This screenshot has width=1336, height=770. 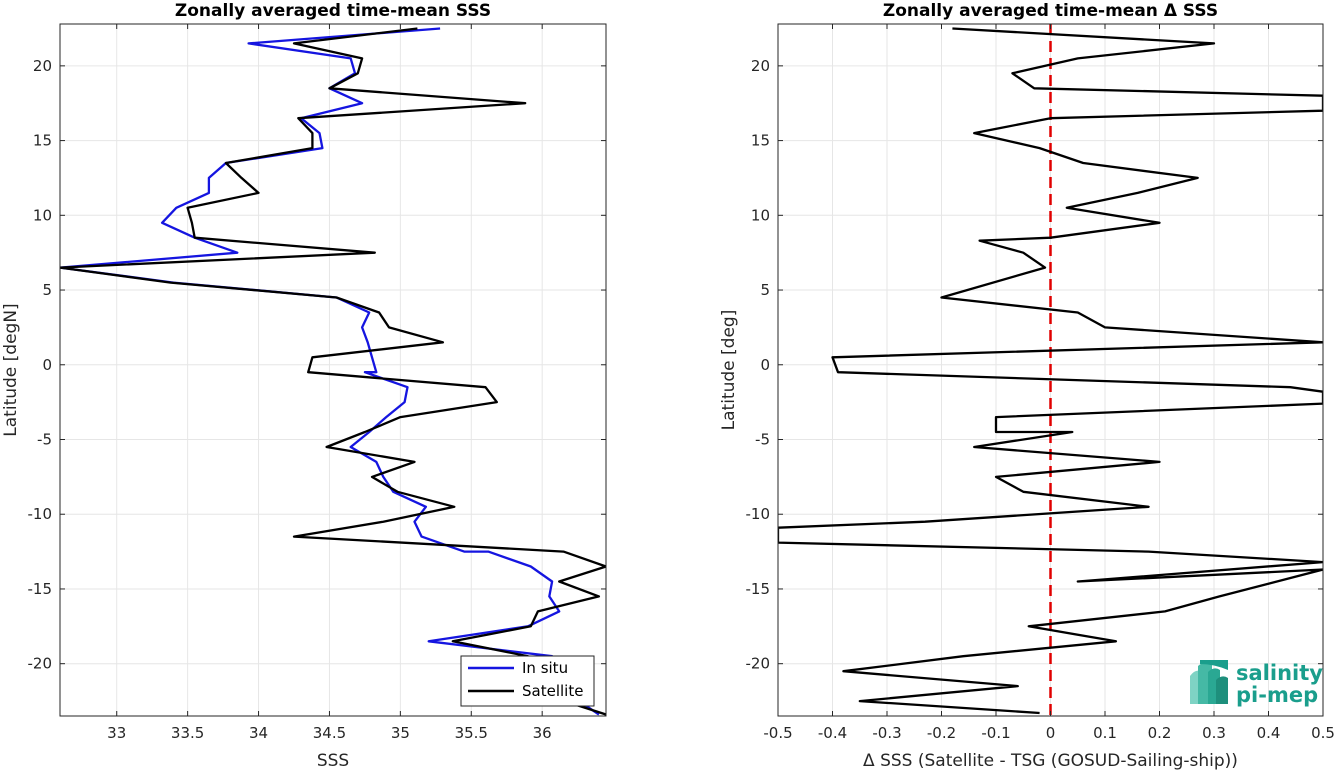 What do you see at coordinates (941, 733) in the screenshot?
I see `x-tick-label: -0.2` at bounding box center [941, 733].